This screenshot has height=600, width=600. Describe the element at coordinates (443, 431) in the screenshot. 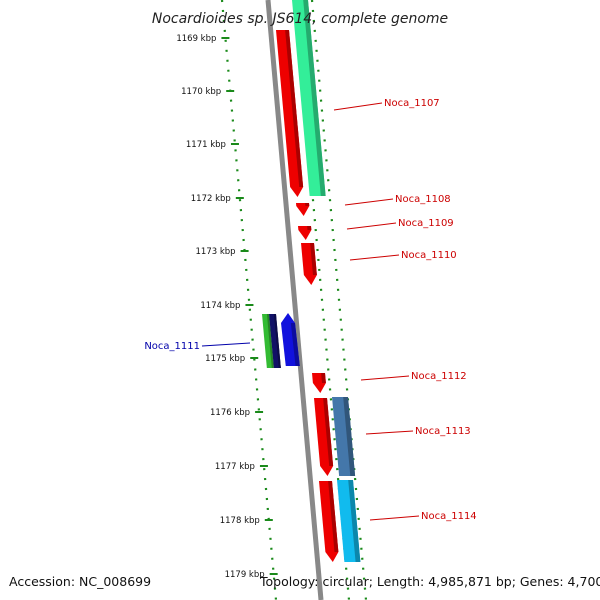

I see `gene-label: Noca_1113` at that location.